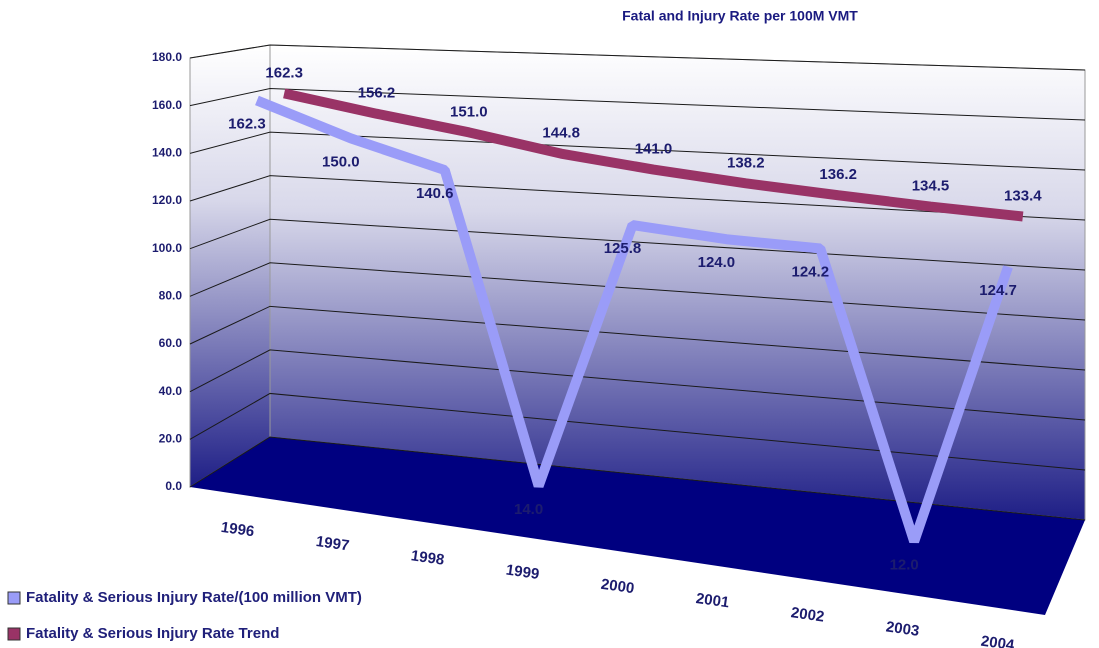 The height and width of the screenshot is (648, 1099). Describe the element at coordinates (1023, 195) in the screenshot. I see `data-label: 133.4` at that location.